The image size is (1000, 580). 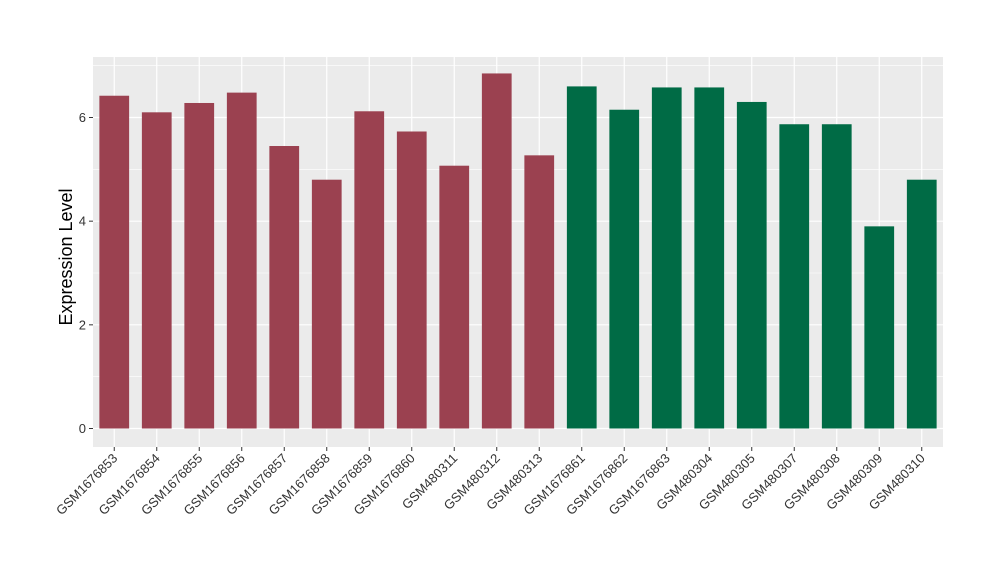 What do you see at coordinates (86, 273) in the screenshot?
I see `y-axis: 0 2 4 6` at bounding box center [86, 273].